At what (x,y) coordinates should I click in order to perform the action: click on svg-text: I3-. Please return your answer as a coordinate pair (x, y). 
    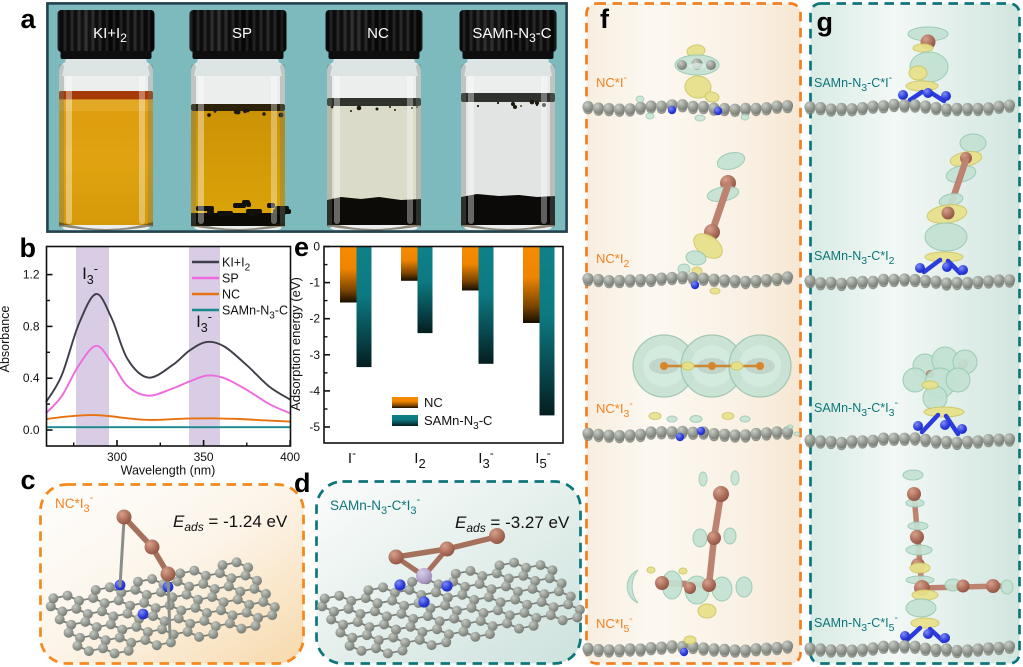
    Looking at the image, I should click on (485, 458).